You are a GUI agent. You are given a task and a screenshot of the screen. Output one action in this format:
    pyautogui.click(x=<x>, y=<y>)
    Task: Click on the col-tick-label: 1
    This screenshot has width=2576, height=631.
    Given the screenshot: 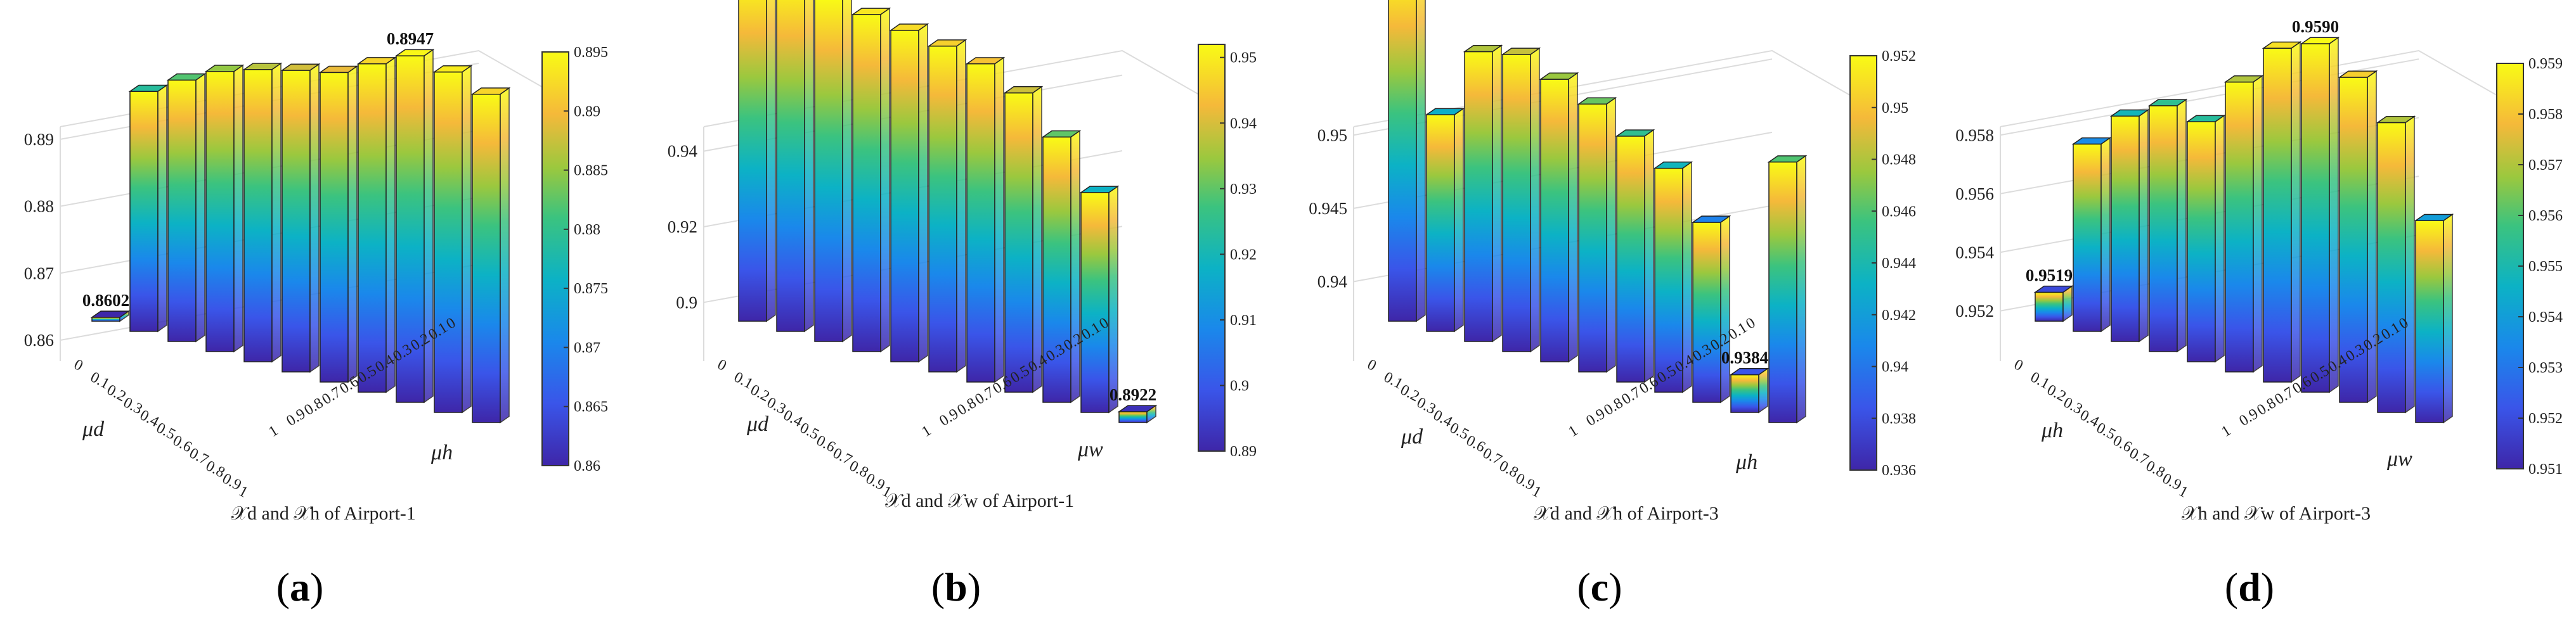 What is the action you would take?
    pyautogui.click(x=1573, y=431)
    